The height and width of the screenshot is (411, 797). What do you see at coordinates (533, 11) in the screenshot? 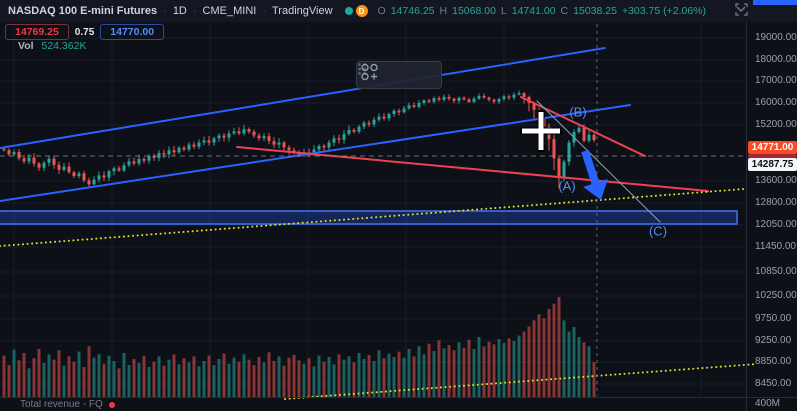
I see `low-value: 14741.00` at bounding box center [533, 11].